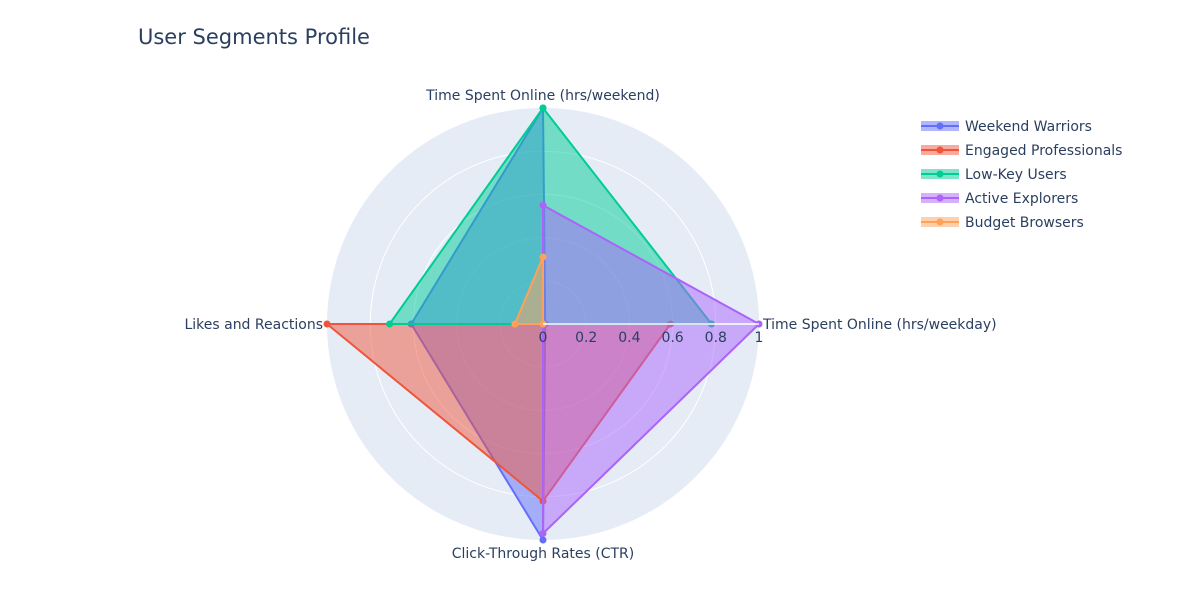 The height and width of the screenshot is (595, 1200). Describe the element at coordinates (716, 338) in the screenshot. I see `radial-tick-label-5: 0.8` at that location.